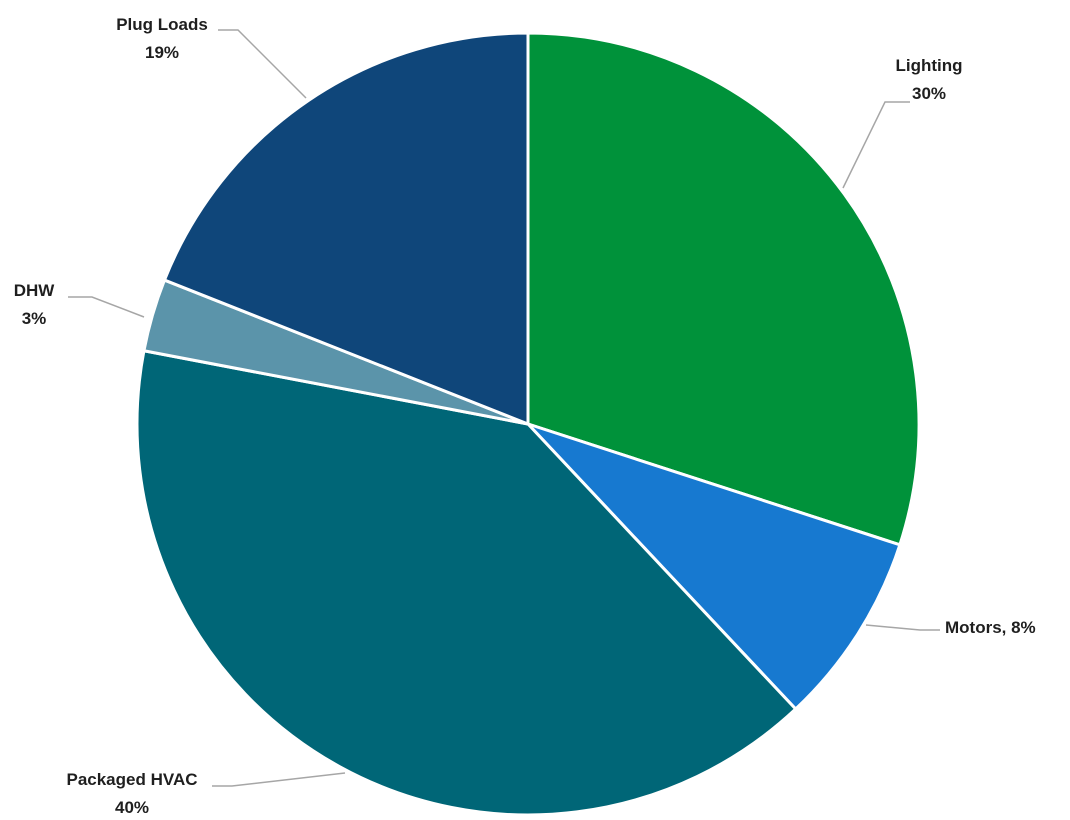 The width and height of the screenshot is (1070, 820). I want to click on data-label-name: DHW, so click(35, 290).